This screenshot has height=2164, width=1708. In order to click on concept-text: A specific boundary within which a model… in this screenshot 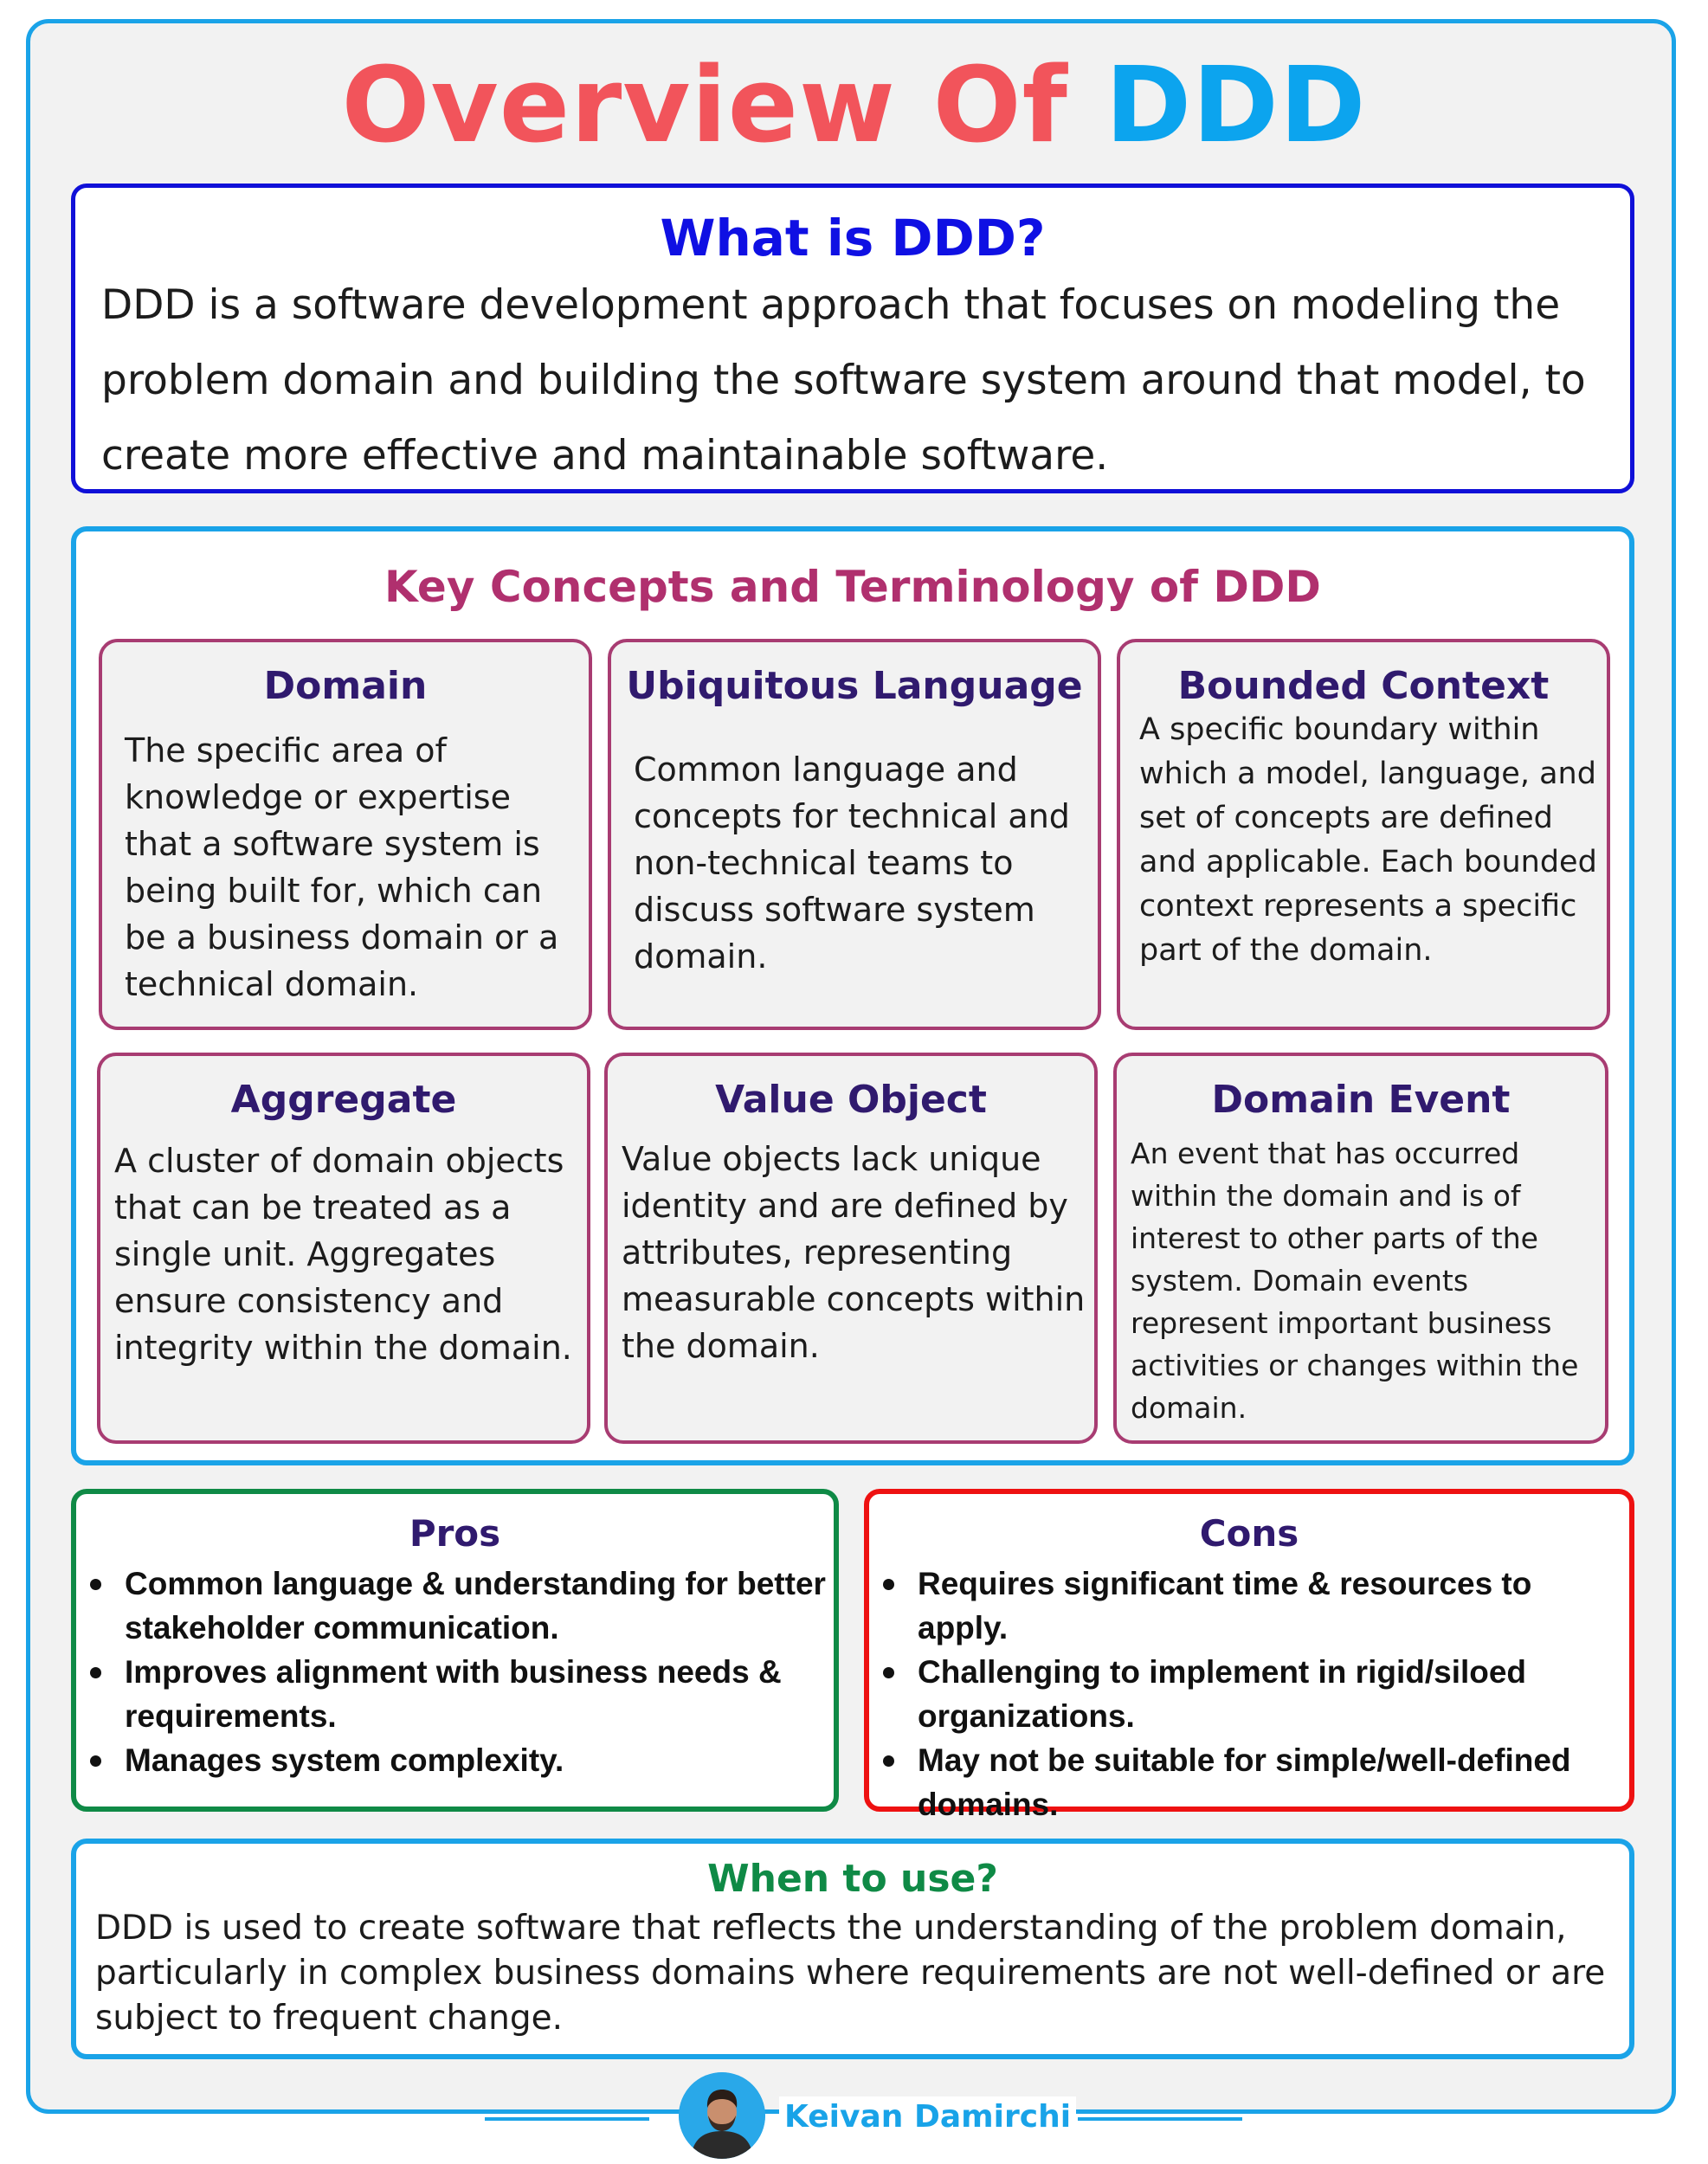, I will do `click(1368, 840)`.